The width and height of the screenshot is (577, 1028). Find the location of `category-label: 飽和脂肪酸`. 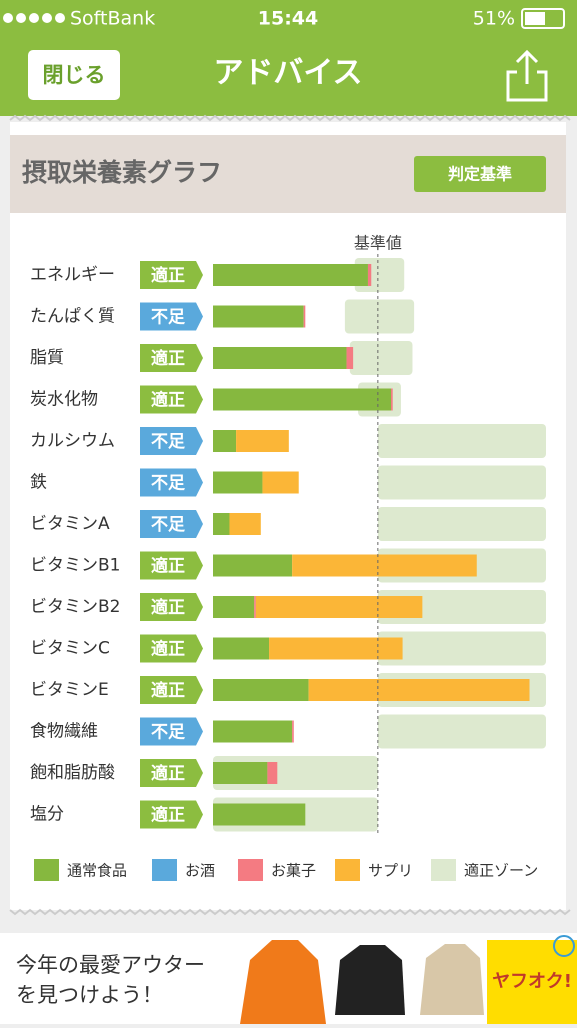

category-label: 飽和脂肪酸 is located at coordinates (72, 773).